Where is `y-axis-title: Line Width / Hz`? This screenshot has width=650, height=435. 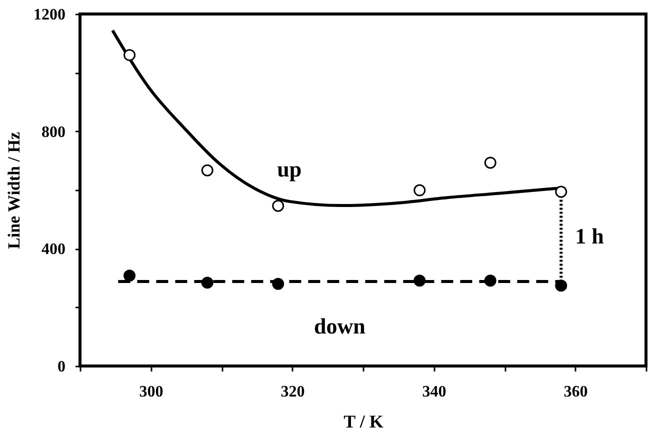 y-axis-title: Line Width / Hz is located at coordinates (14, 190).